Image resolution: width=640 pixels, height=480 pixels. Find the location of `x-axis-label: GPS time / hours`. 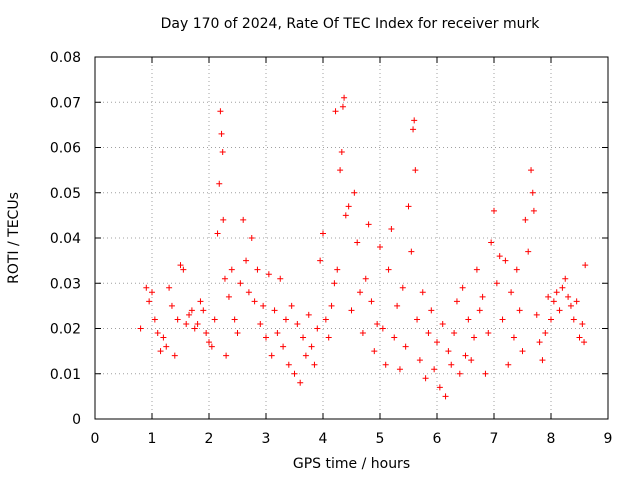

x-axis-label: GPS time / hours is located at coordinates (351, 464).